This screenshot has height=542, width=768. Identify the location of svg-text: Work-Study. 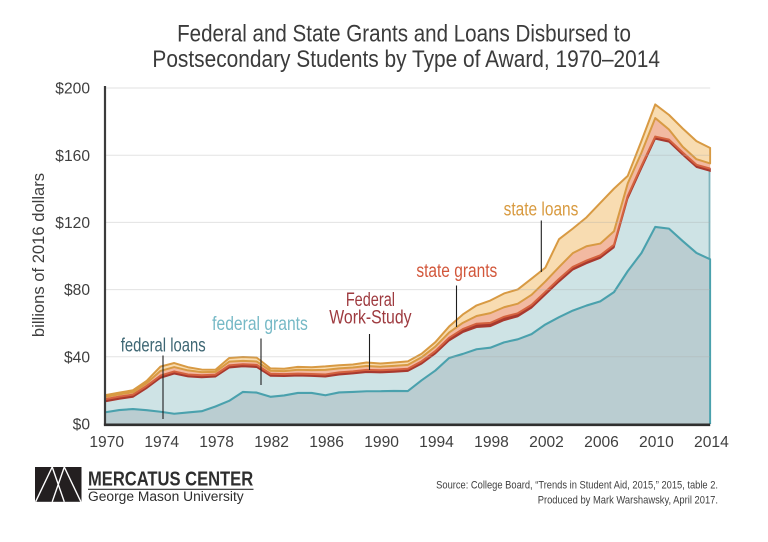
(370, 317).